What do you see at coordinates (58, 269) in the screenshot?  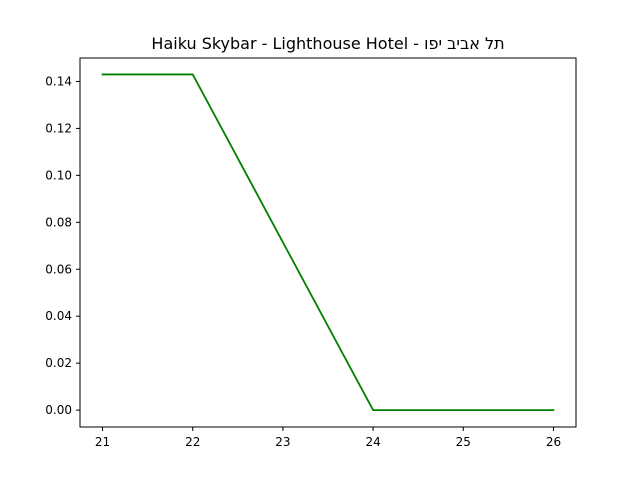 I see `y-tick-label: 0.06` at bounding box center [58, 269].